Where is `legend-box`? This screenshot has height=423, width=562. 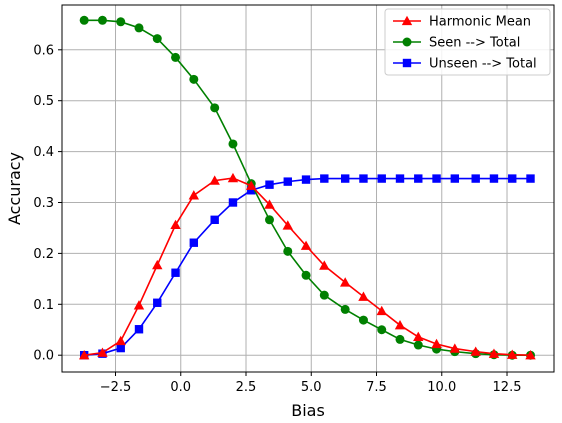 legend-box is located at coordinates (467, 42).